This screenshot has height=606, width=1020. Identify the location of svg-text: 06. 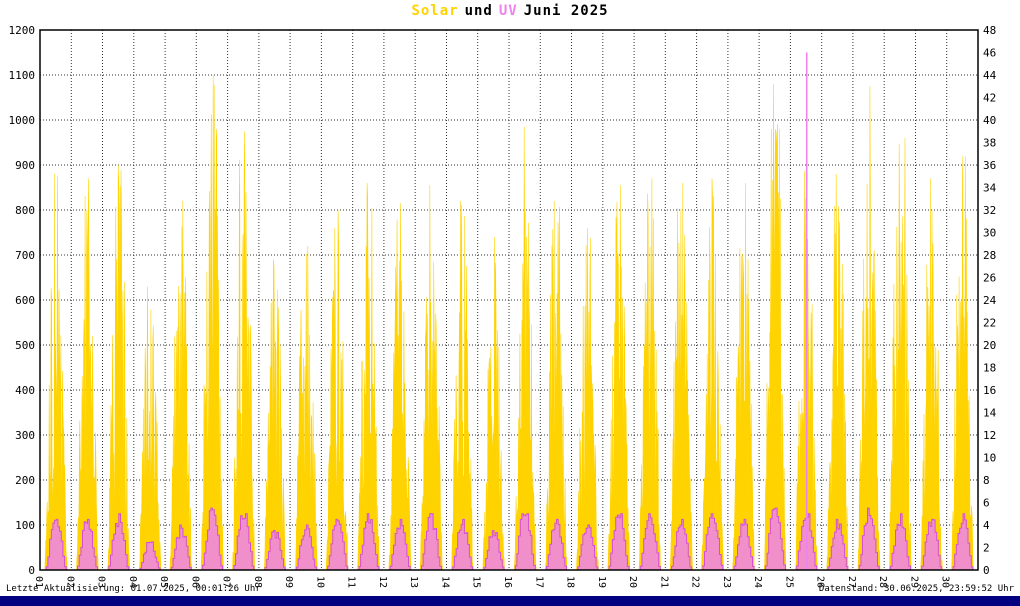
(194, 582).